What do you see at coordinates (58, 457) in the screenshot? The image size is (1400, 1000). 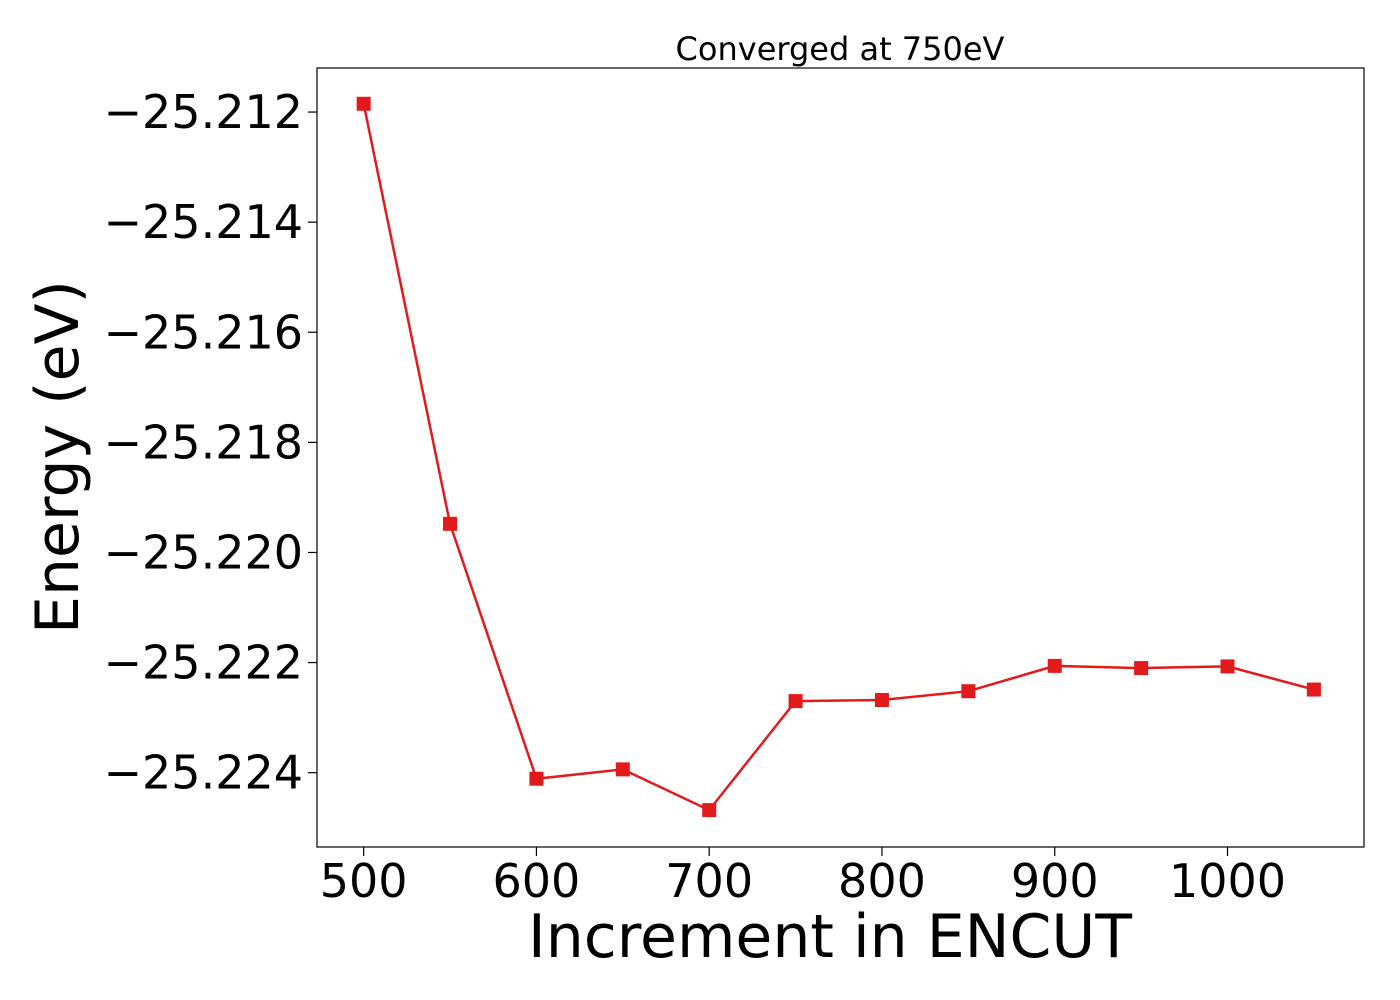 I see `y-axis-title: Energy (eV)` at bounding box center [58, 457].